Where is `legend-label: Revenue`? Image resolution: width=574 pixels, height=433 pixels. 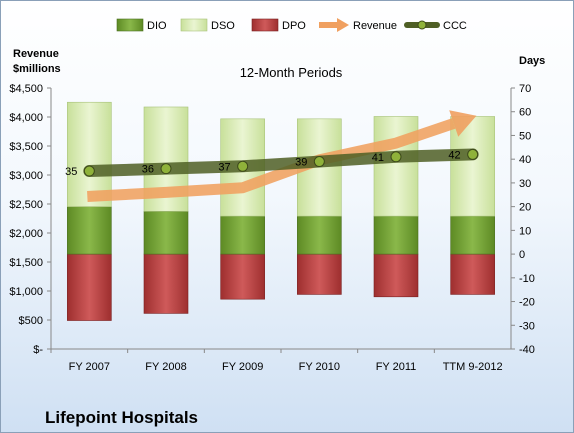 legend-label: Revenue is located at coordinates (375, 26).